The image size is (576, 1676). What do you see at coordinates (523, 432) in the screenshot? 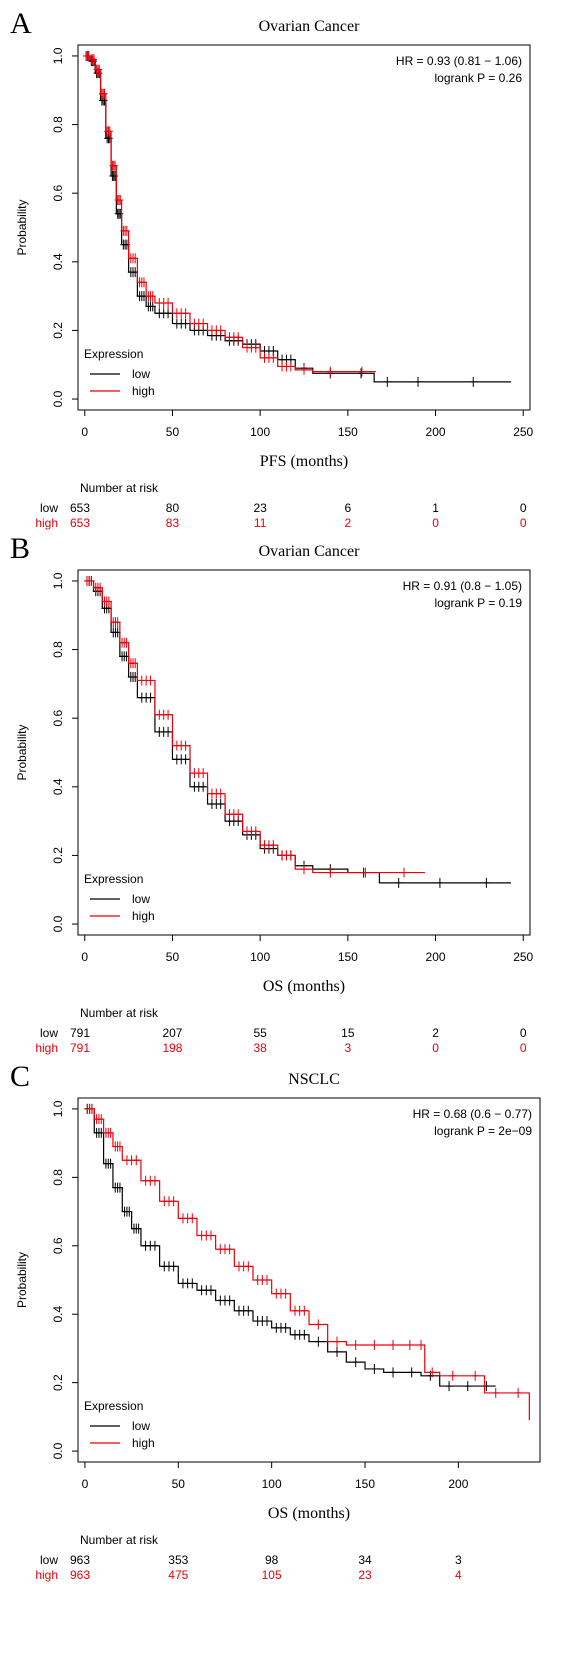
I see `x-tick-label: 250` at bounding box center [523, 432].